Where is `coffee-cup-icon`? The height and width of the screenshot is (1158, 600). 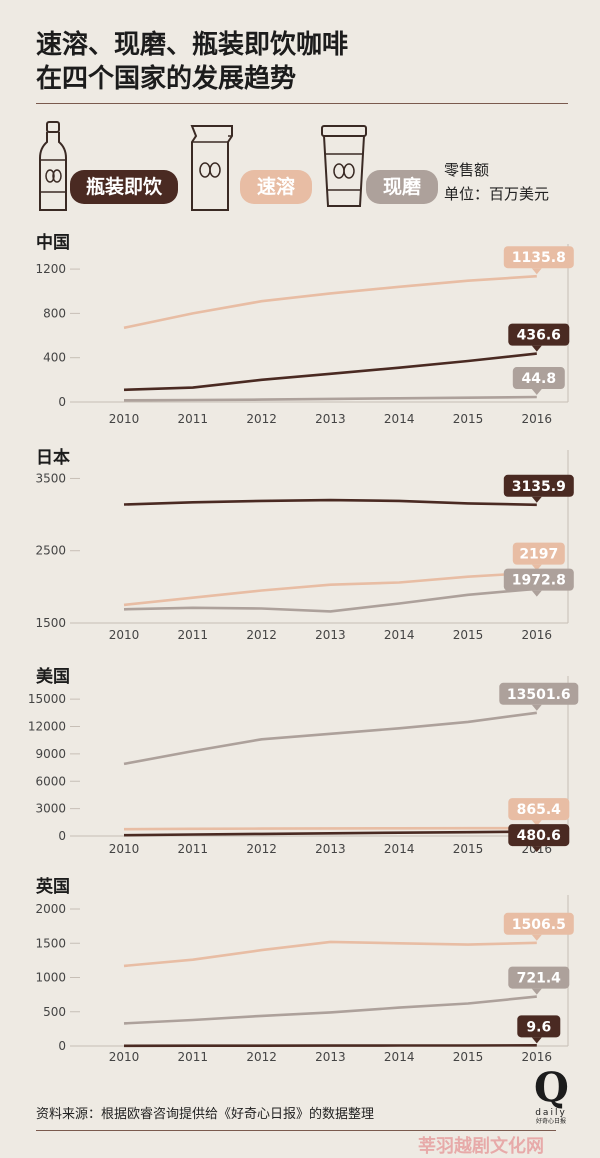
coffee-cup-icon is located at coordinates (344, 166).